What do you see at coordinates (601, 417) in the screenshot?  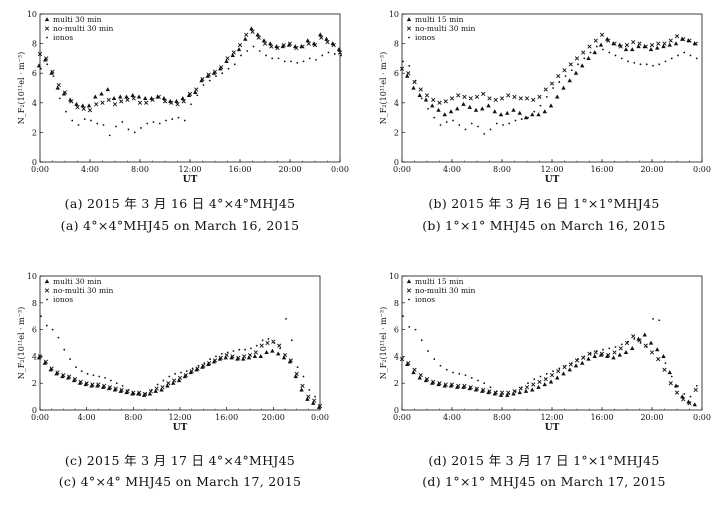 I see `x-tick-label: 16:00` at bounding box center [601, 417].